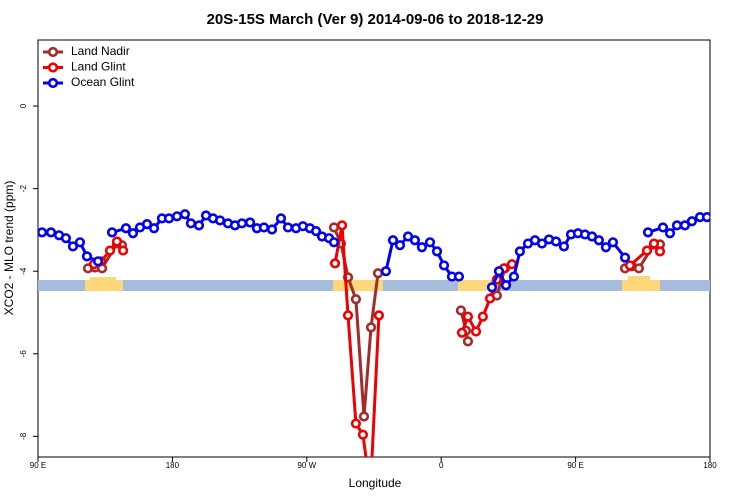 Image resolution: width=750 pixels, height=500 pixels. Describe the element at coordinates (375, 483) in the screenshot. I see `x-axis-label: Longitude` at that location.